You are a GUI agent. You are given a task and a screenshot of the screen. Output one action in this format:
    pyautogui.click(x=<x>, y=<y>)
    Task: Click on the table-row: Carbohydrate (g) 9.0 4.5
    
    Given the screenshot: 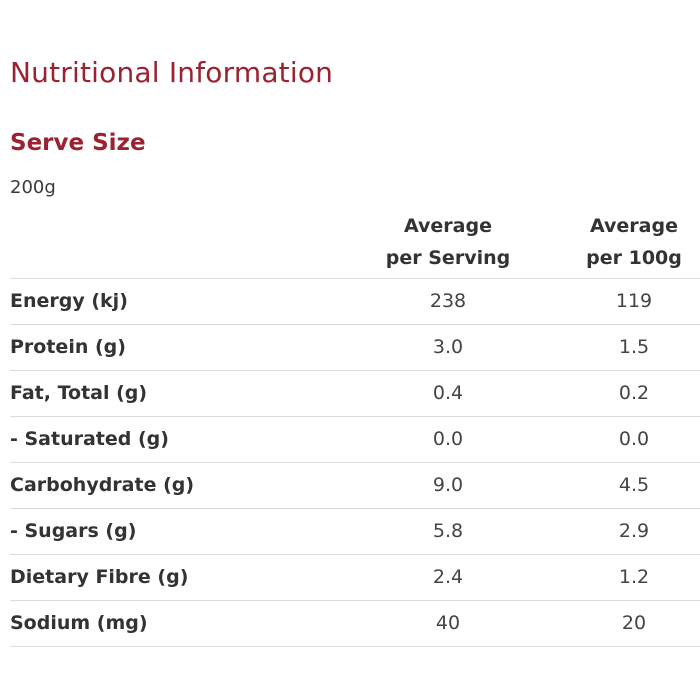 What is the action you would take?
    pyautogui.click(x=355, y=486)
    